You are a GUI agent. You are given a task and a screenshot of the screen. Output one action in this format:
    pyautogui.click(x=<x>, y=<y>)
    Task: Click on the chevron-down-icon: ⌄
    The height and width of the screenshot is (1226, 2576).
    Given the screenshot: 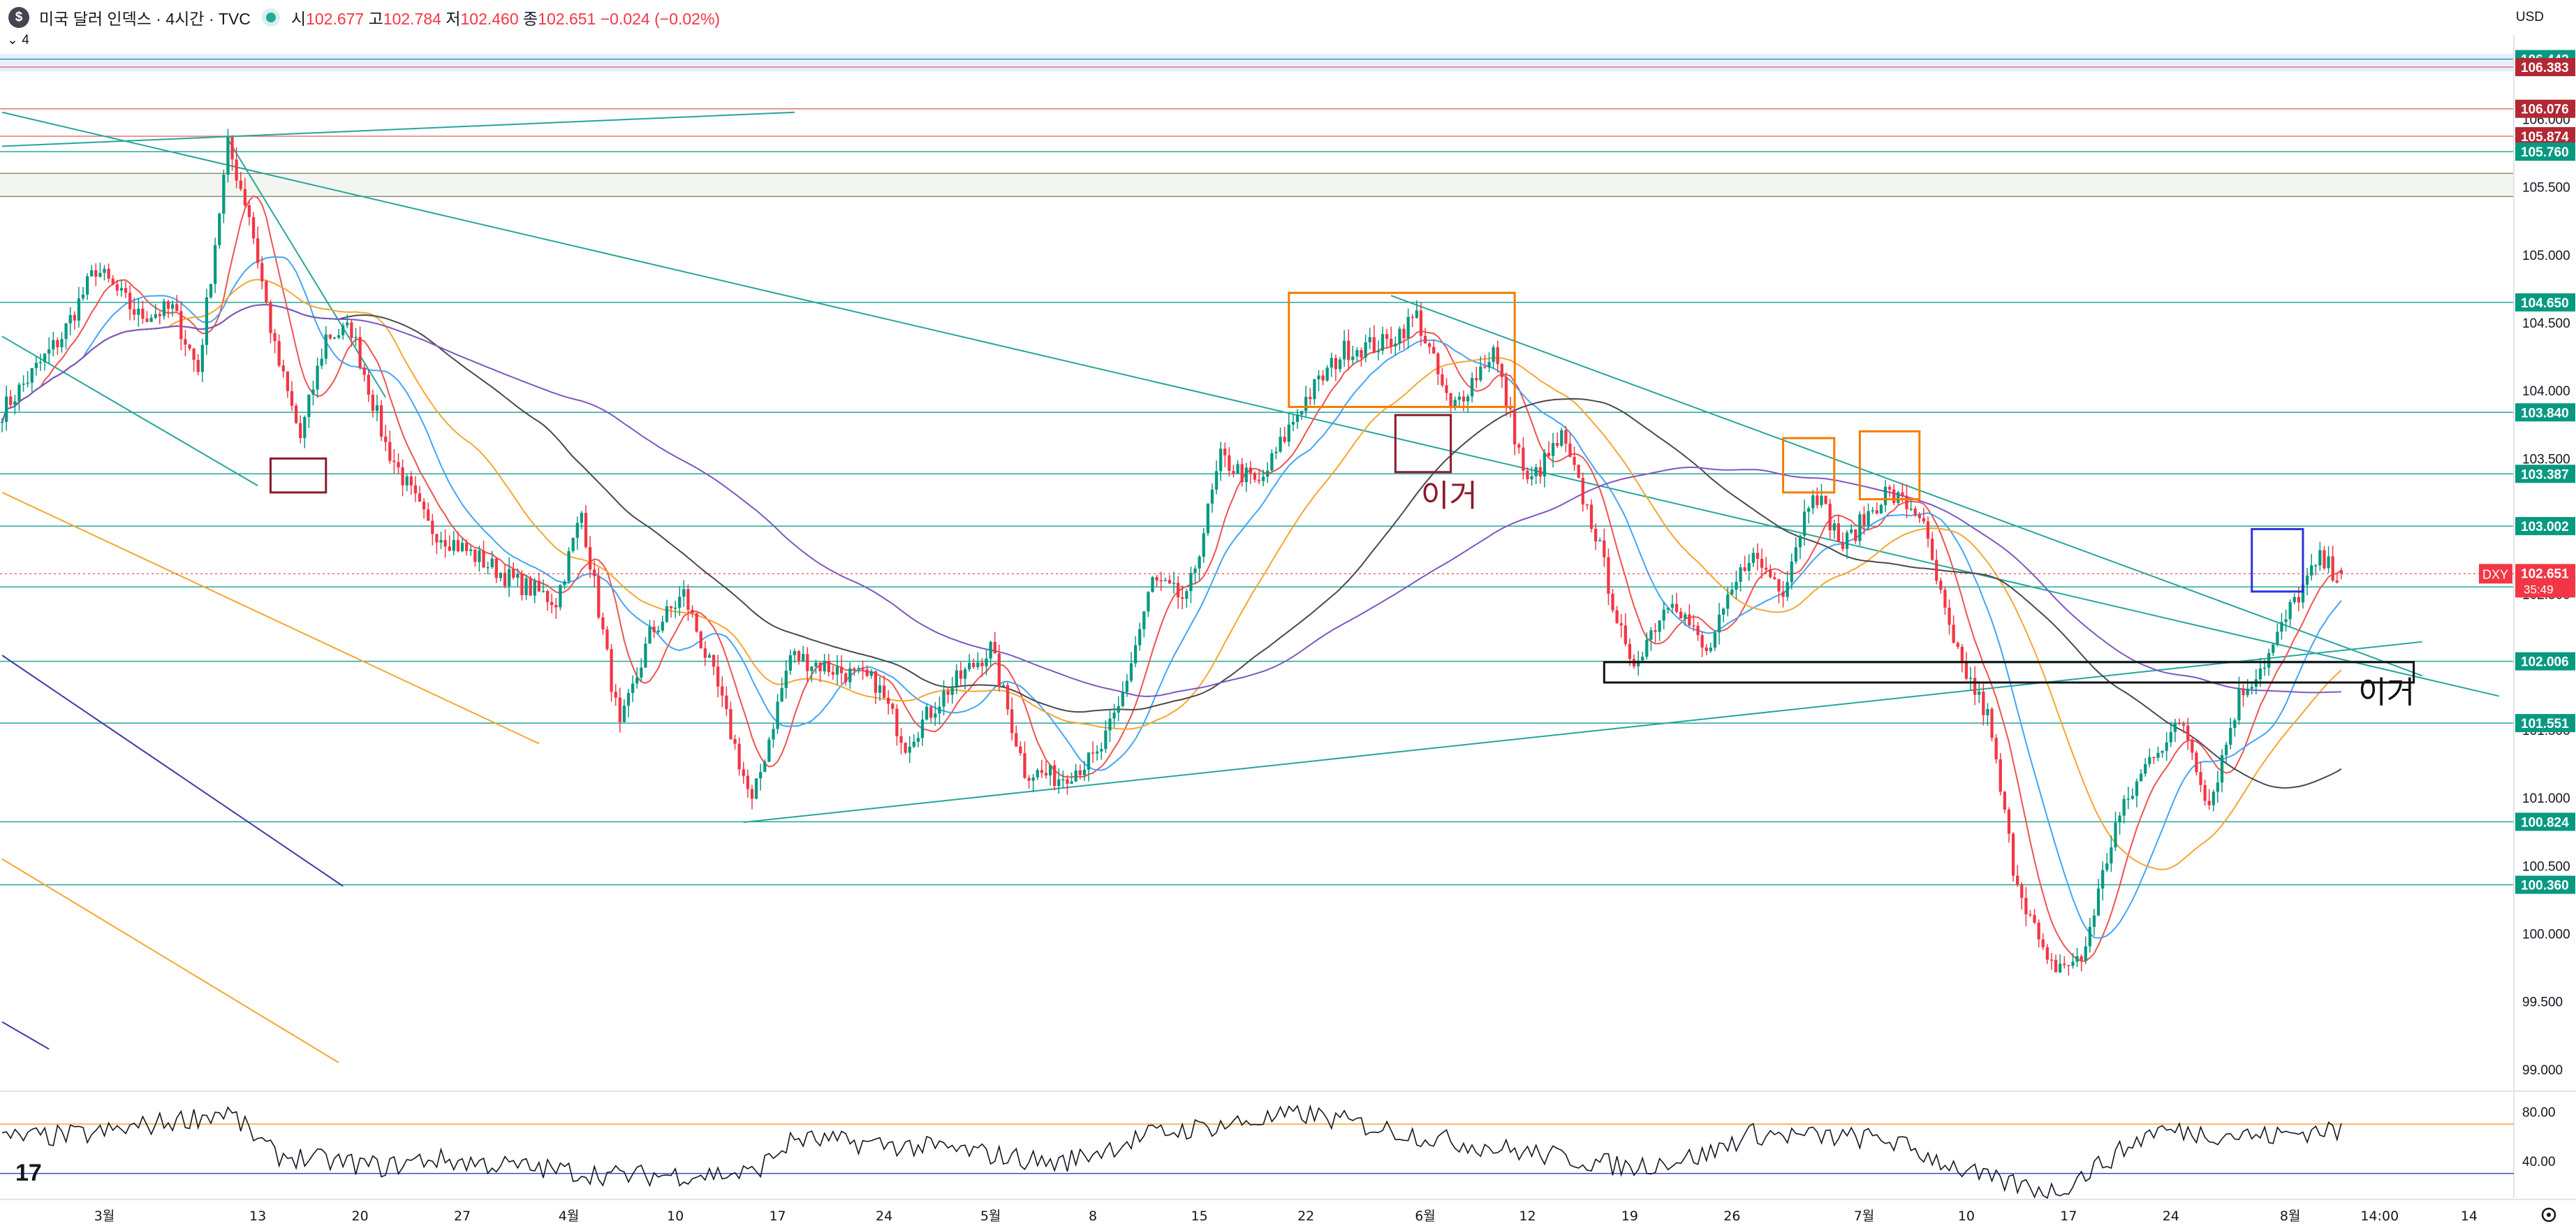 What is the action you would take?
    pyautogui.click(x=12, y=40)
    